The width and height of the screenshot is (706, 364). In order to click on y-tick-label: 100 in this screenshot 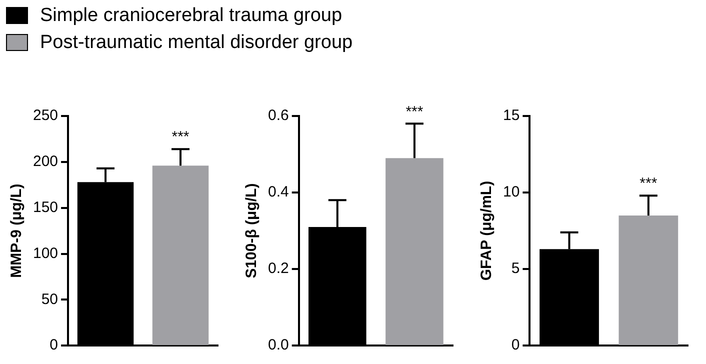, I will do `click(45, 253)`.